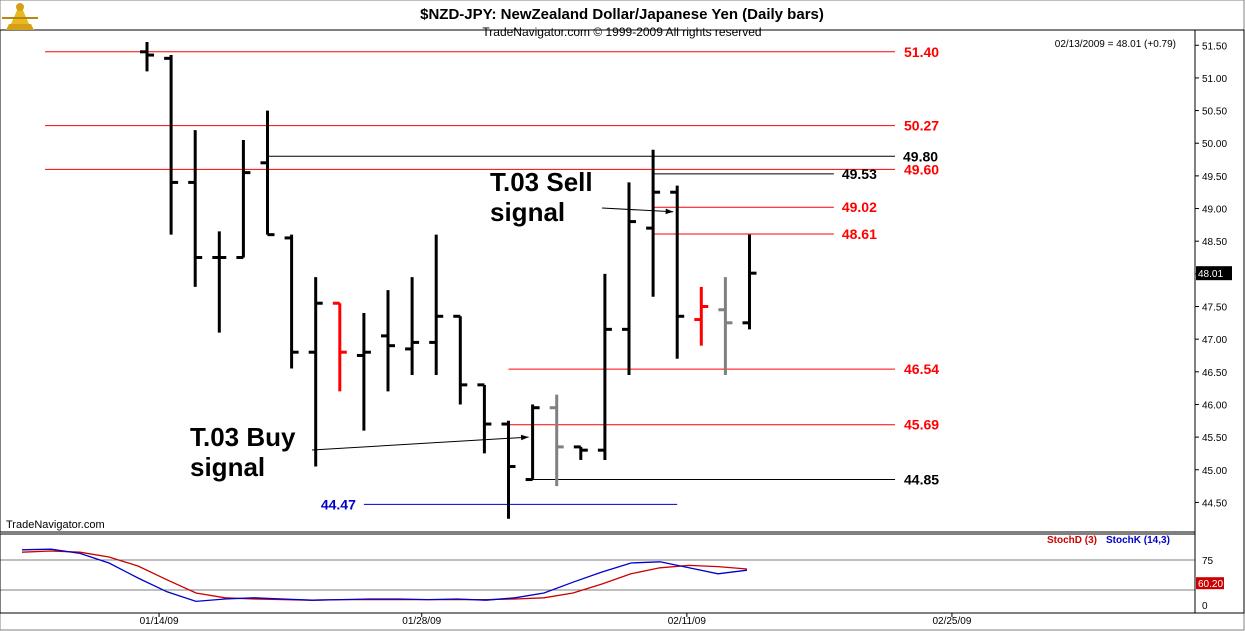 The height and width of the screenshot is (631, 1245). Describe the element at coordinates (1115, 44) in the screenshot. I see `price-readout: 02/13/2009 = 48.01 (+0.79)` at that location.